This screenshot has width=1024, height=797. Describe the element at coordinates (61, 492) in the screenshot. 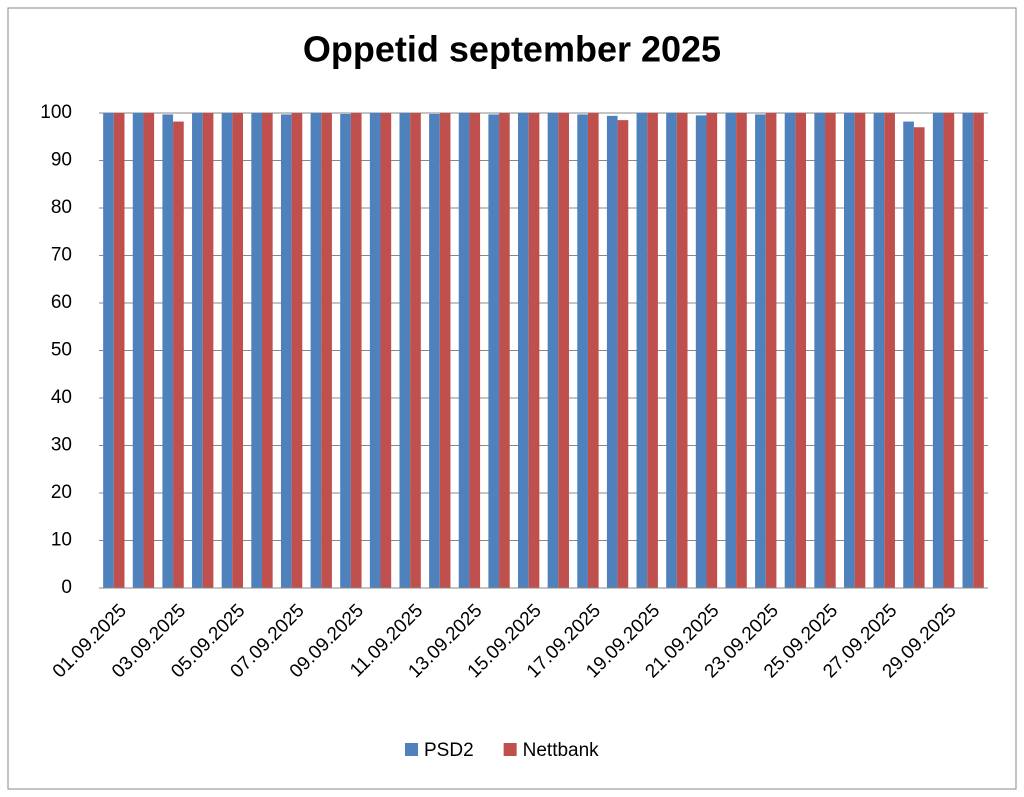

I see `y-tick-label: 20` at that location.